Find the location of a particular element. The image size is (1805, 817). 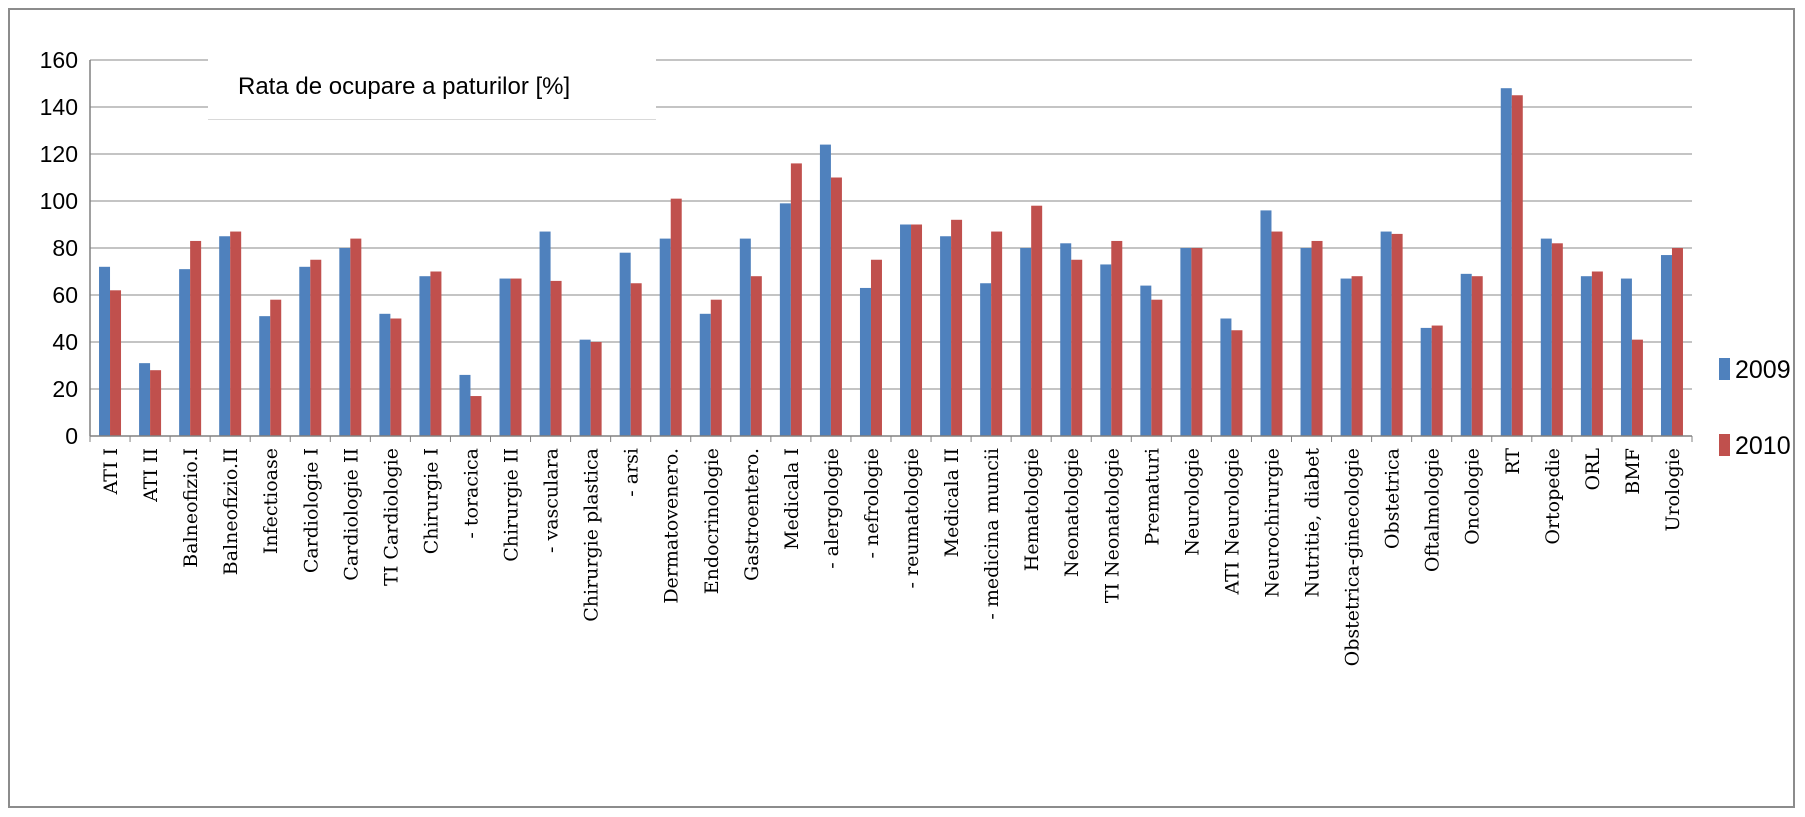

x-tick-label: ATI II is located at coordinates (151, 475).